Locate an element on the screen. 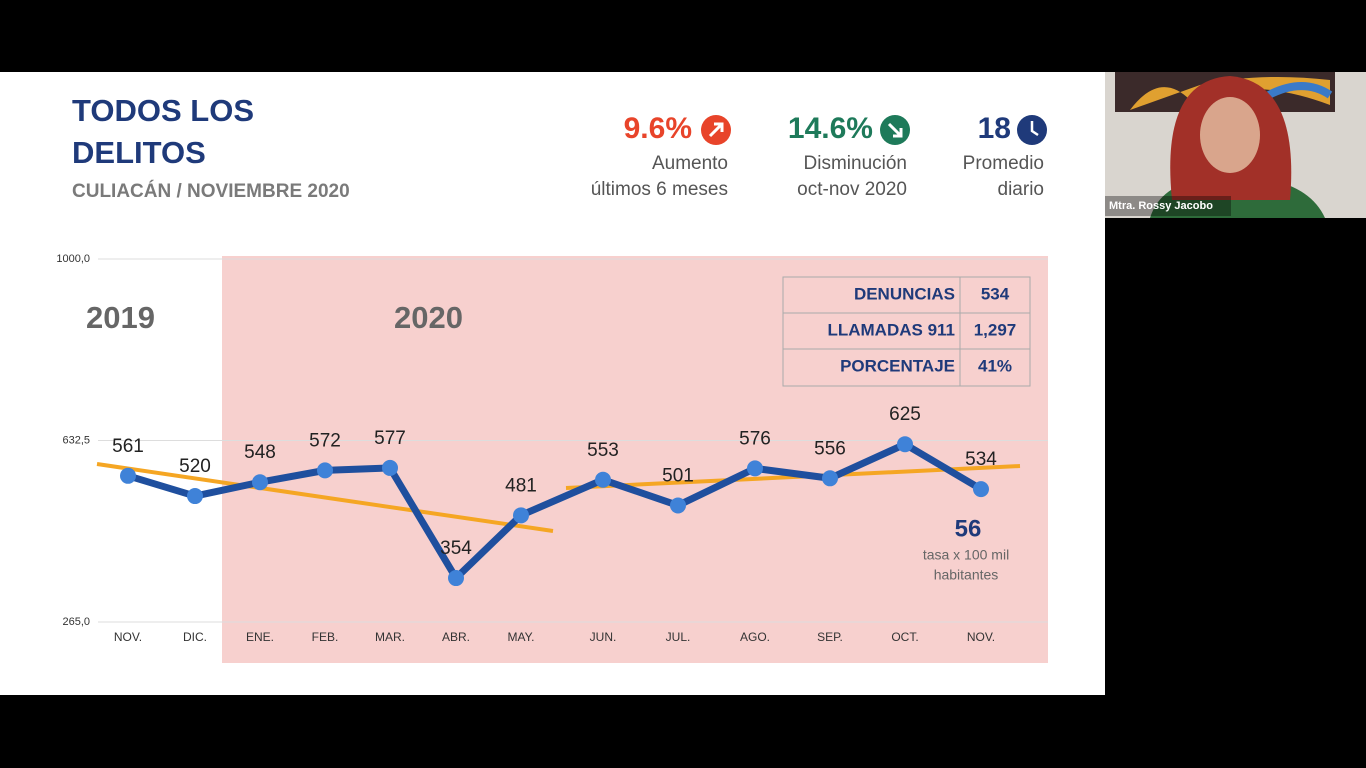 The image size is (1366, 768). kpi-label: últimos 6 meses is located at coordinates (659, 189).